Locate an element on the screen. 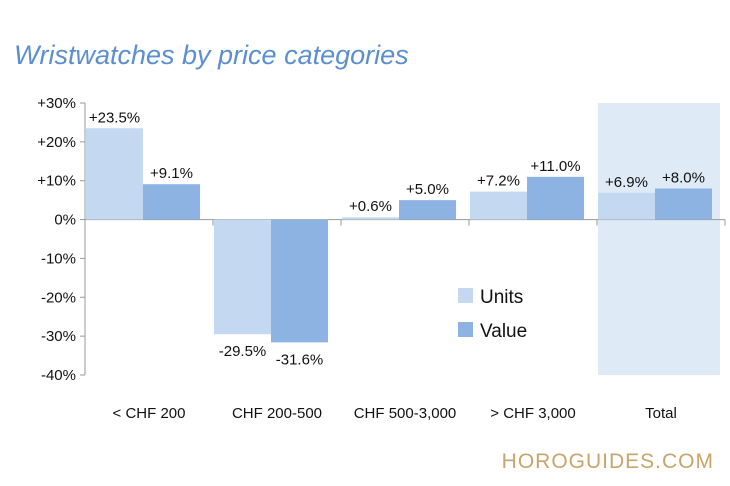 The width and height of the screenshot is (730, 486). highlight-layer is located at coordinates (659, 239).